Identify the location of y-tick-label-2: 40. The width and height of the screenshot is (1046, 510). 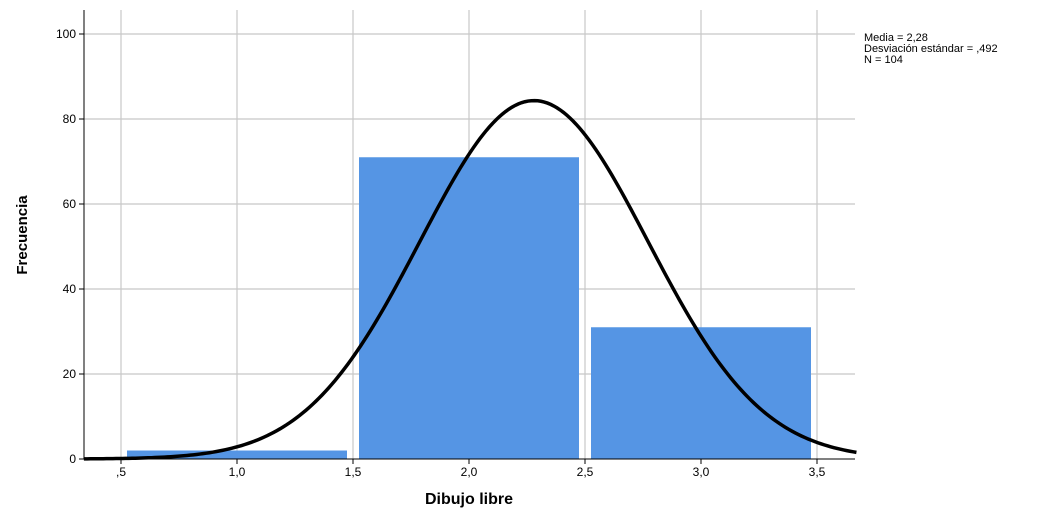
(70, 289).